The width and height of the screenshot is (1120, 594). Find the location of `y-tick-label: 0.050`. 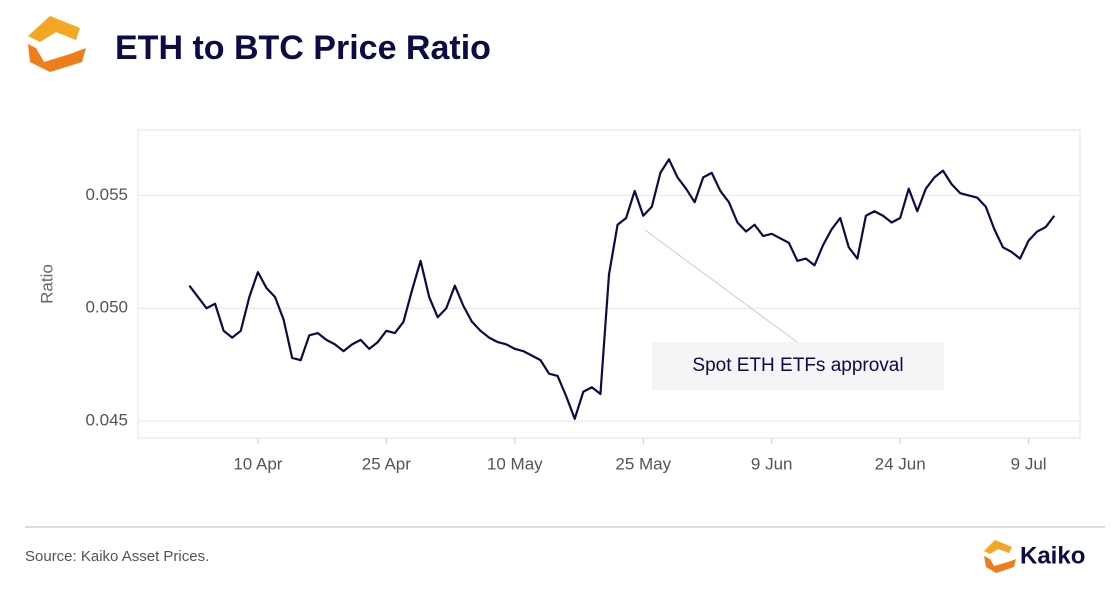

y-tick-label: 0.050 is located at coordinates (106, 307).